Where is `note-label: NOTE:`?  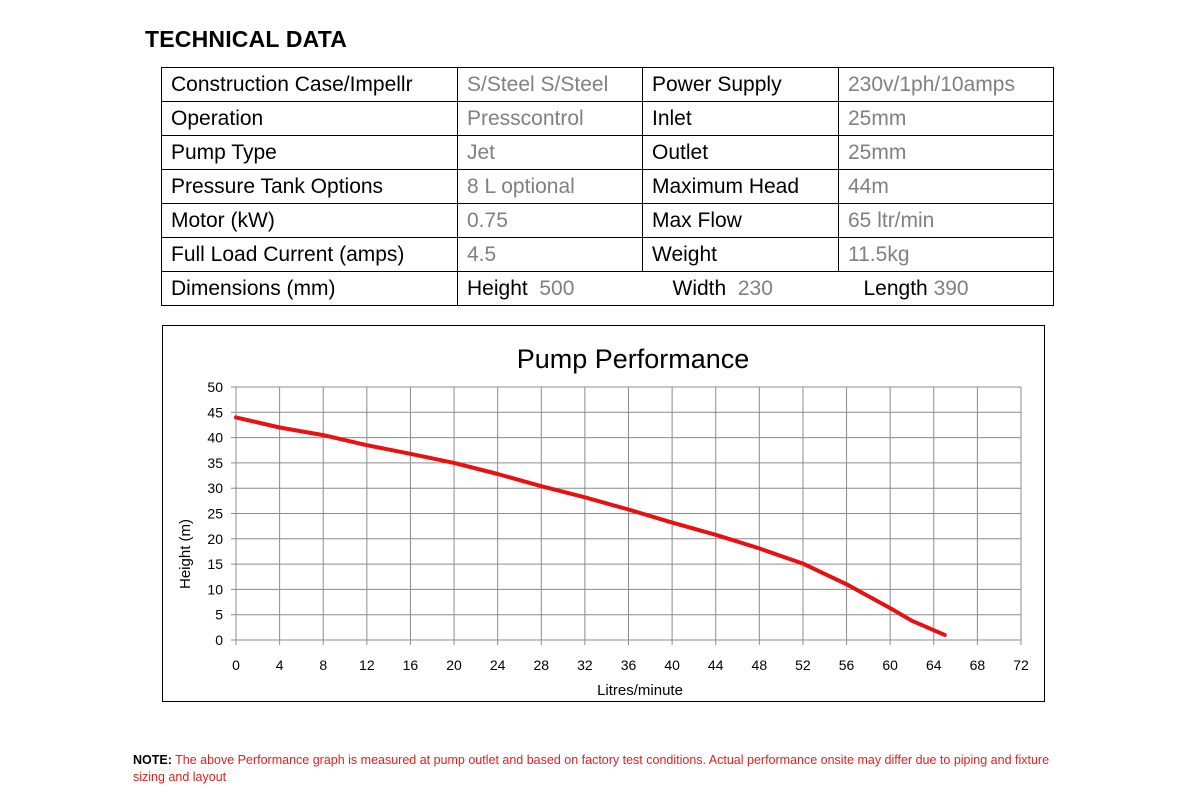
note-label: NOTE: is located at coordinates (152, 760).